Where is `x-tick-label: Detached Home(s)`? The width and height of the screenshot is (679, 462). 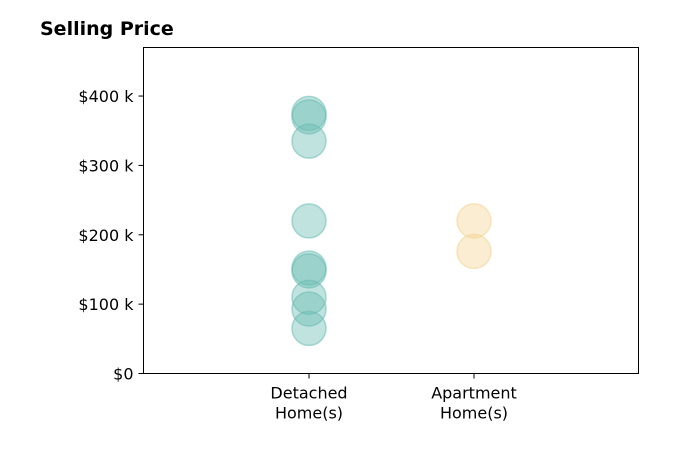
x-tick-label: Detached Home(s) is located at coordinates (308, 403).